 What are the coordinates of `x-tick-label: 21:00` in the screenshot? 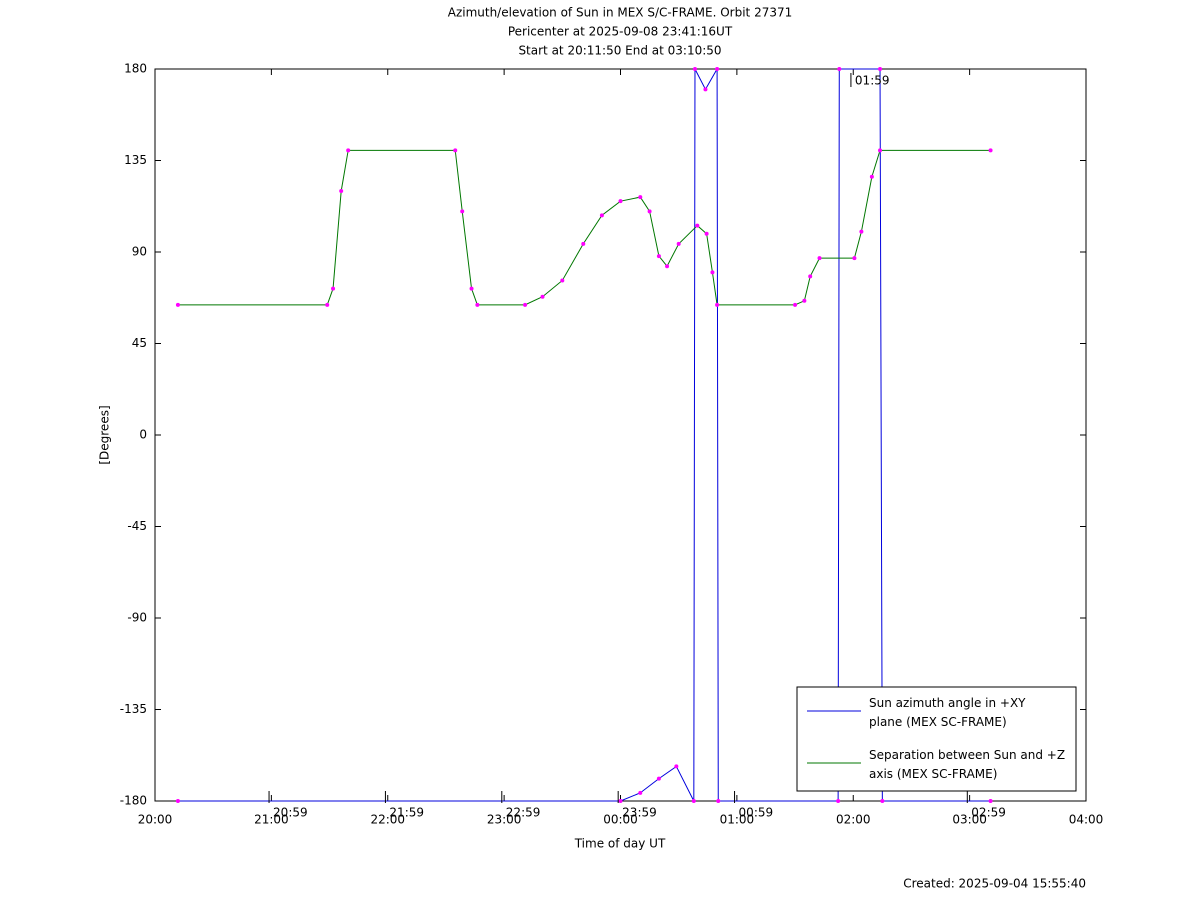 It's located at (271, 820).